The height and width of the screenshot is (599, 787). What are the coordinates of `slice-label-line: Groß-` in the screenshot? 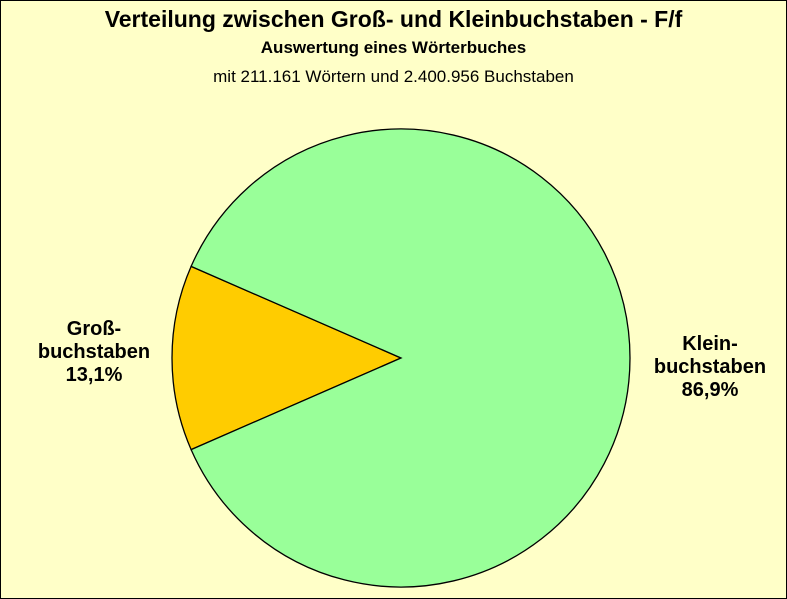 It's located at (94, 329).